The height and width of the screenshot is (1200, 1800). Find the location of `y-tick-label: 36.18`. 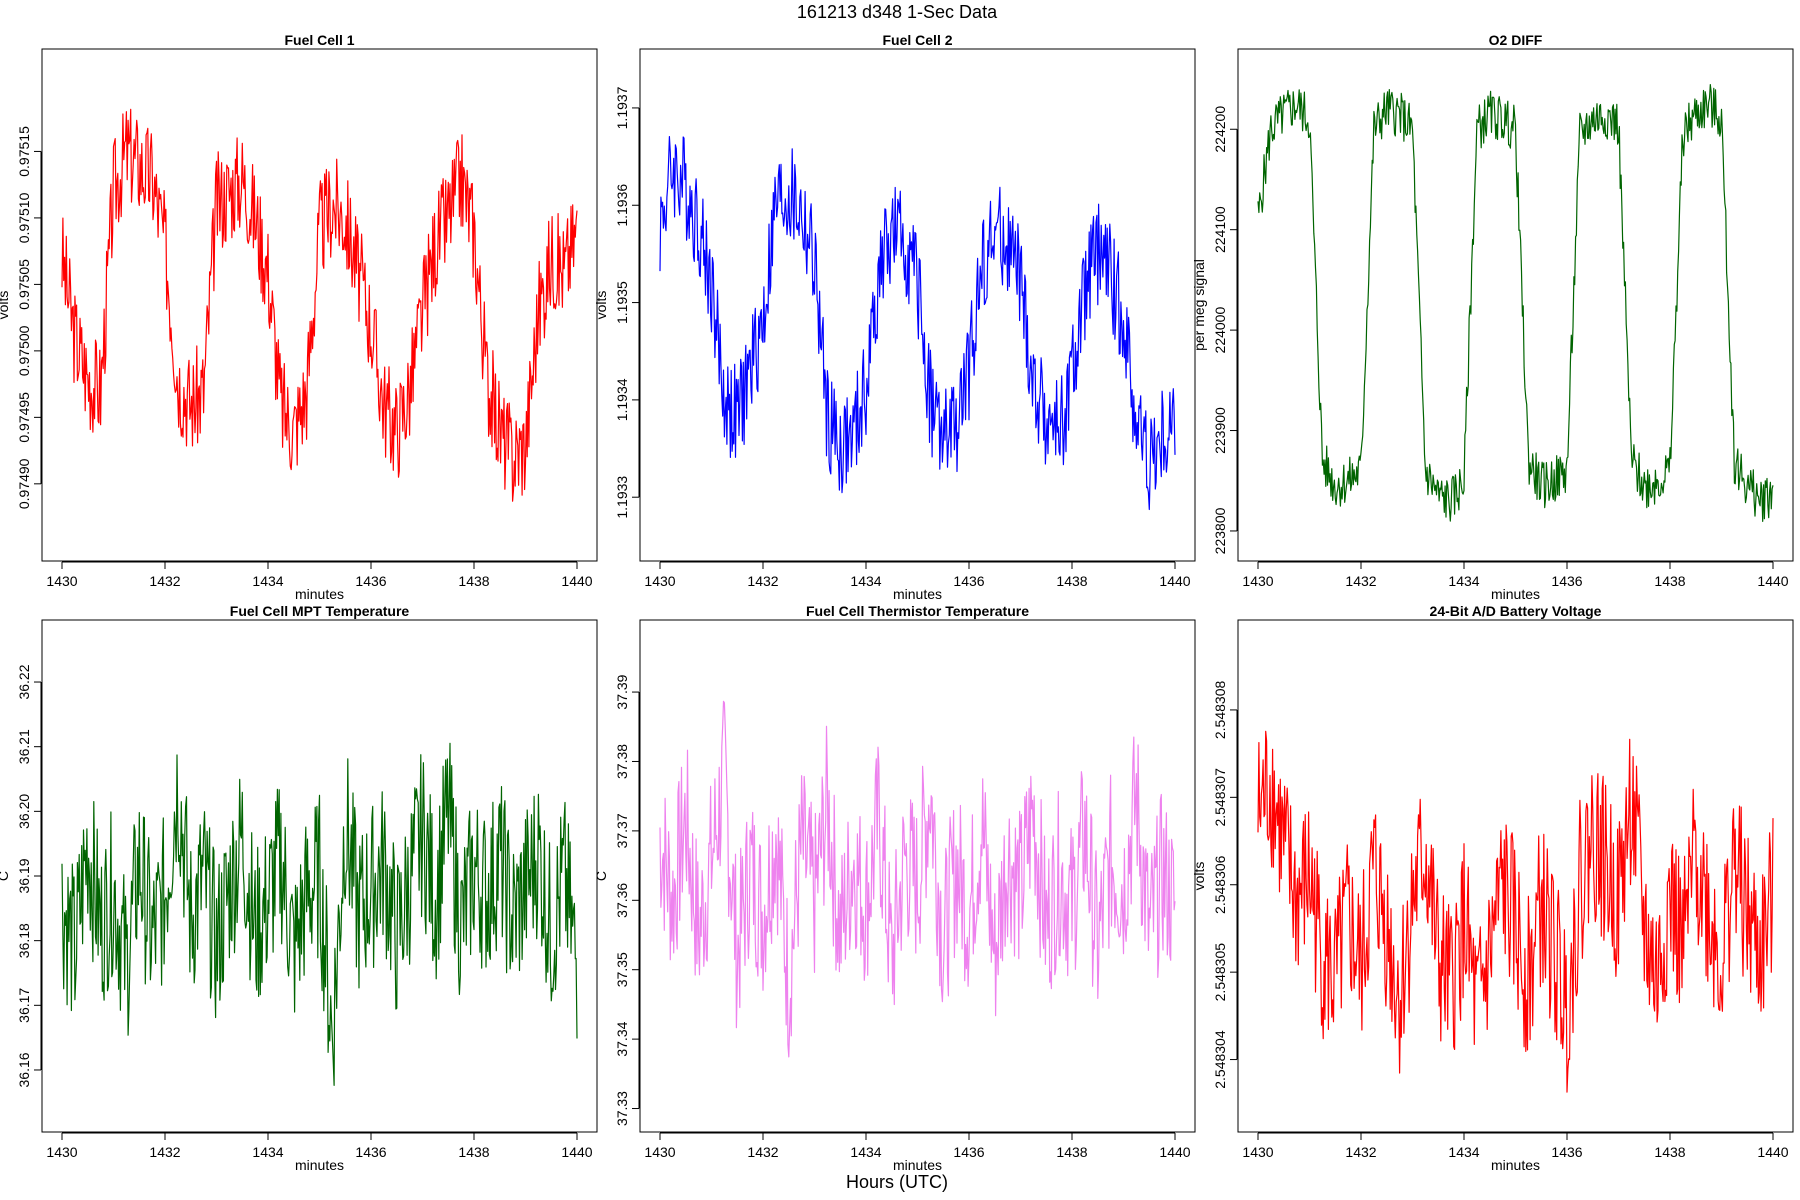

y-tick-label: 36.18 is located at coordinates (24, 940).